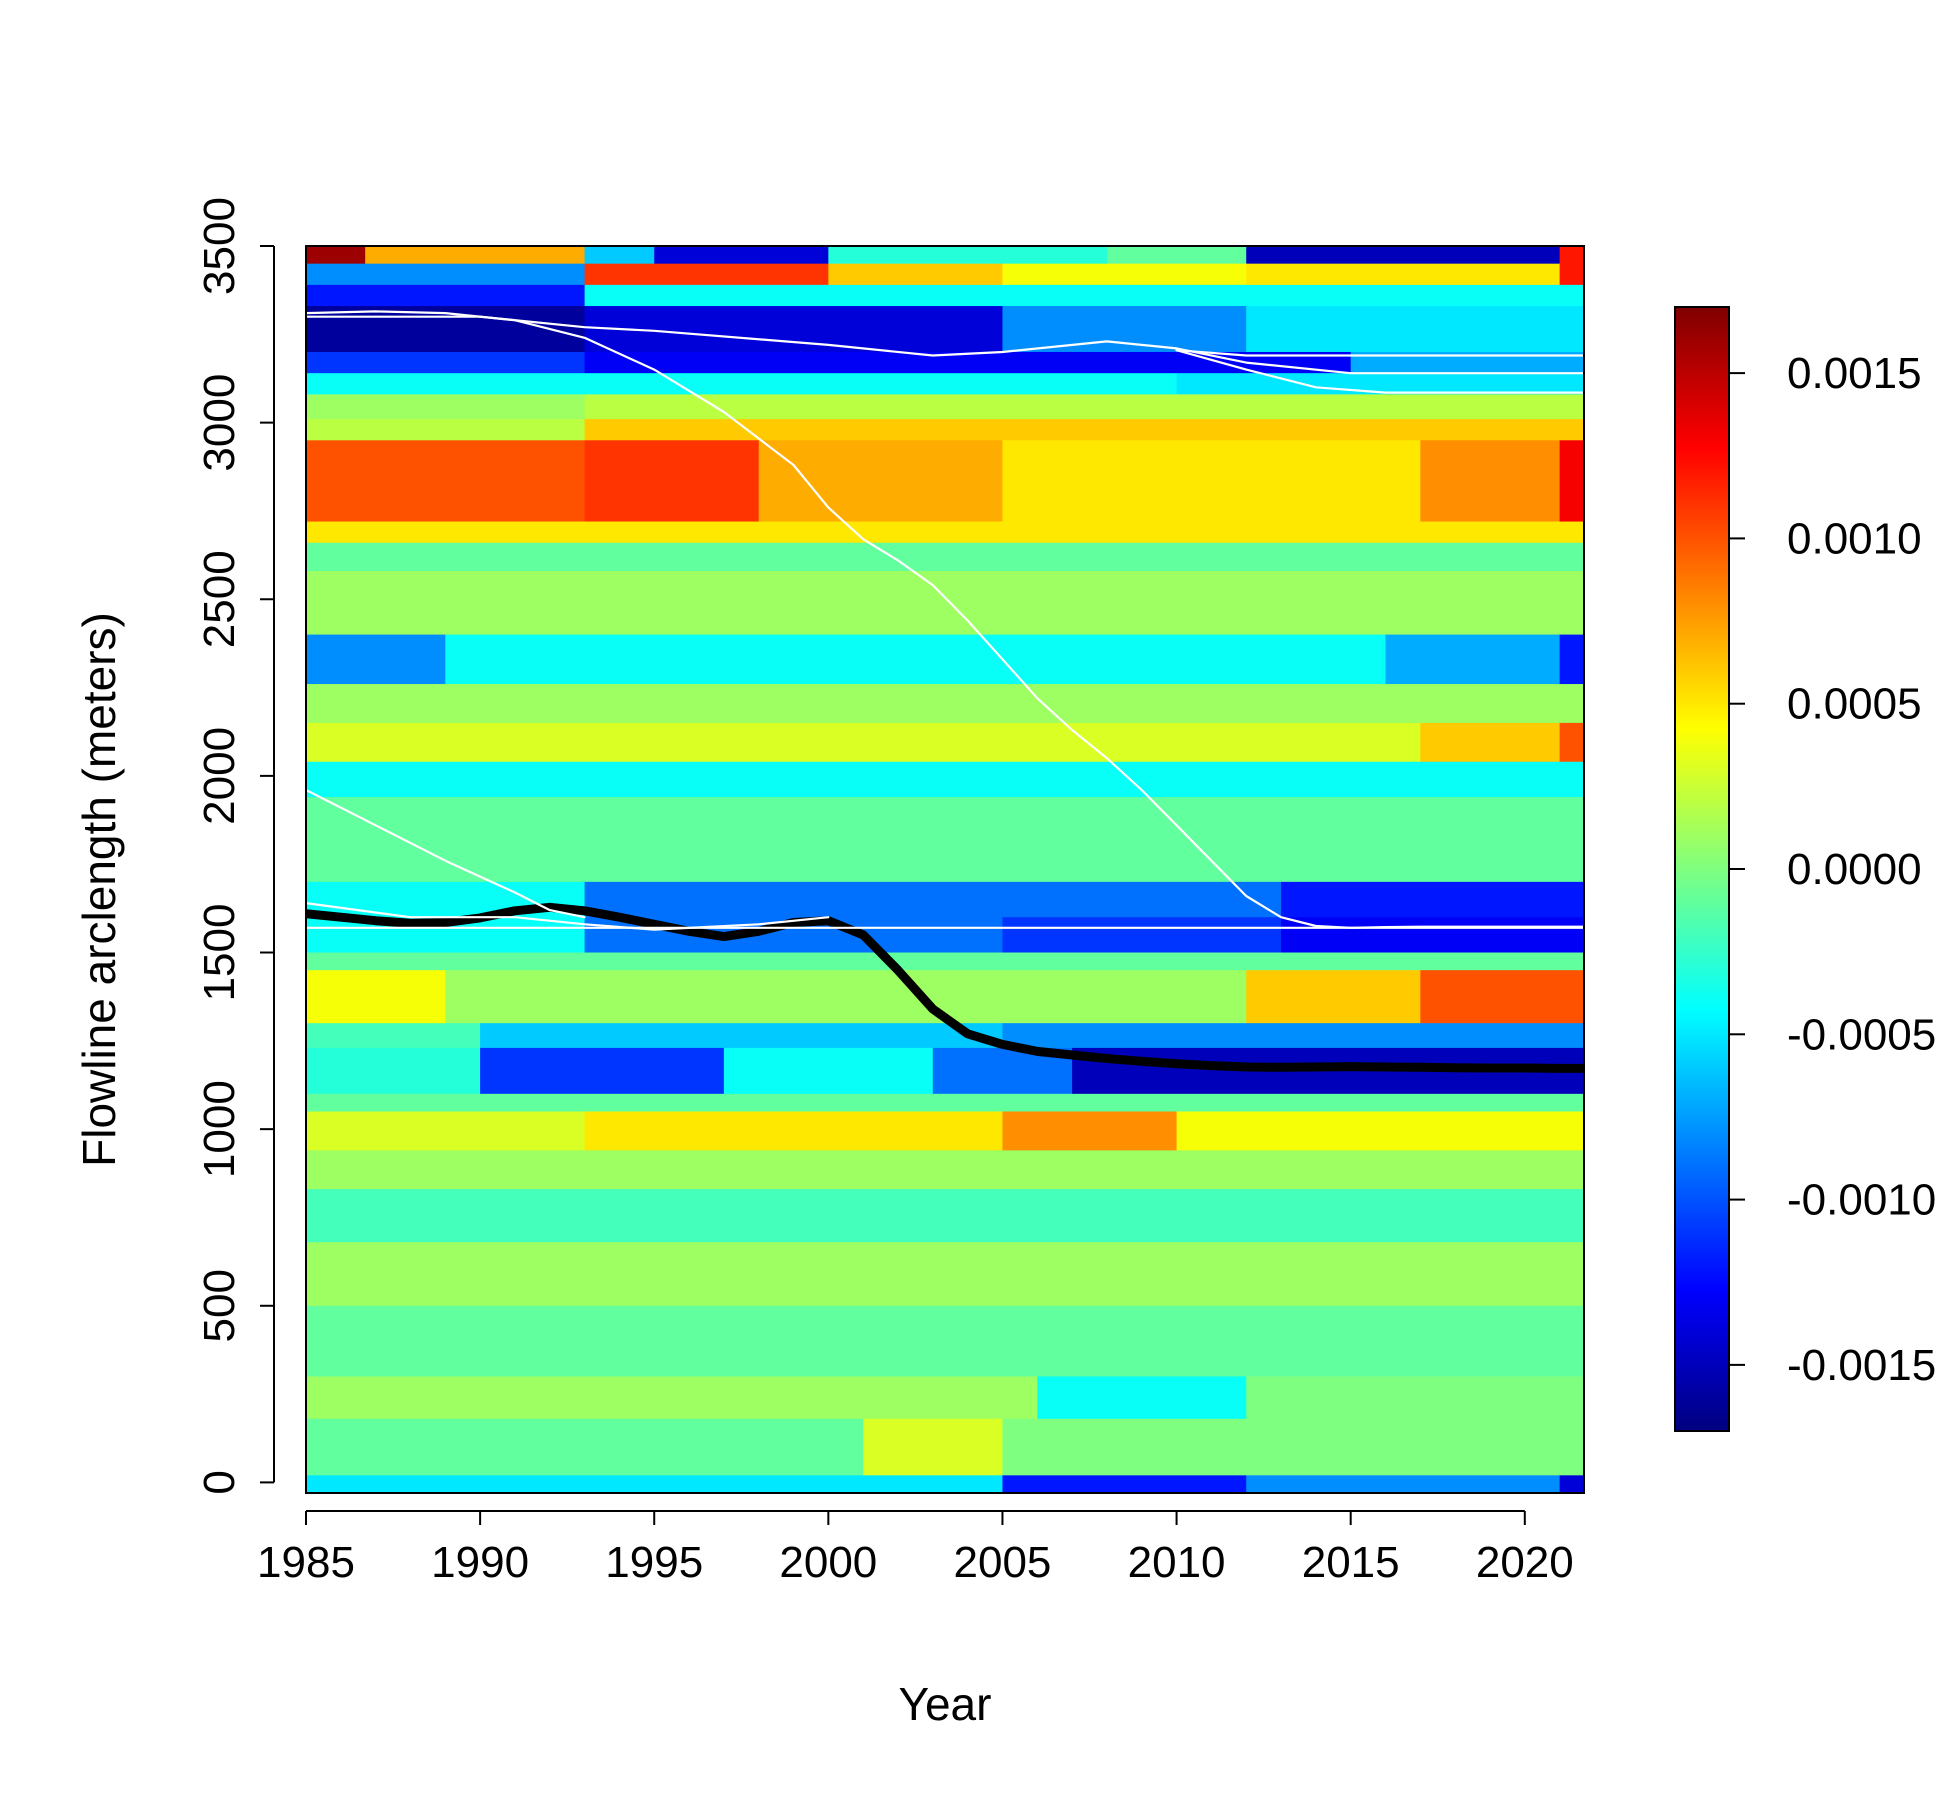 The image size is (1950, 1800). Describe the element at coordinates (306, 1562) in the screenshot. I see `x-tick-label: 1985` at that location.